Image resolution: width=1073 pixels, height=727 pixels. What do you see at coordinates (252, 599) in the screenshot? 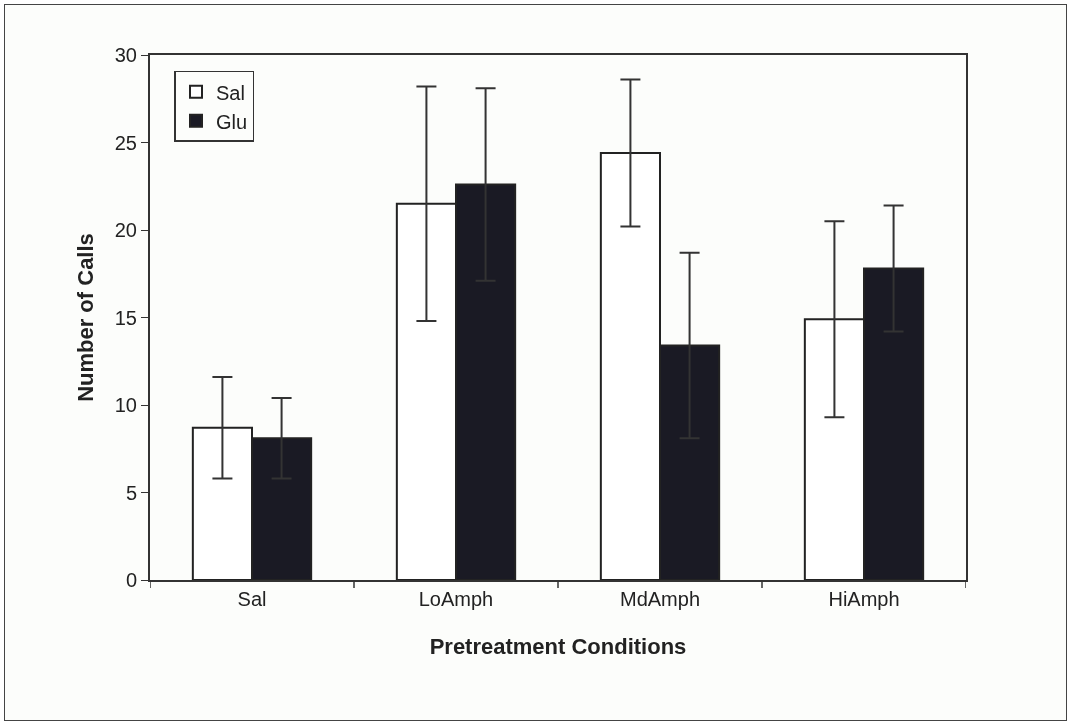
I see `x-tick-label: Sal` at bounding box center [252, 599].